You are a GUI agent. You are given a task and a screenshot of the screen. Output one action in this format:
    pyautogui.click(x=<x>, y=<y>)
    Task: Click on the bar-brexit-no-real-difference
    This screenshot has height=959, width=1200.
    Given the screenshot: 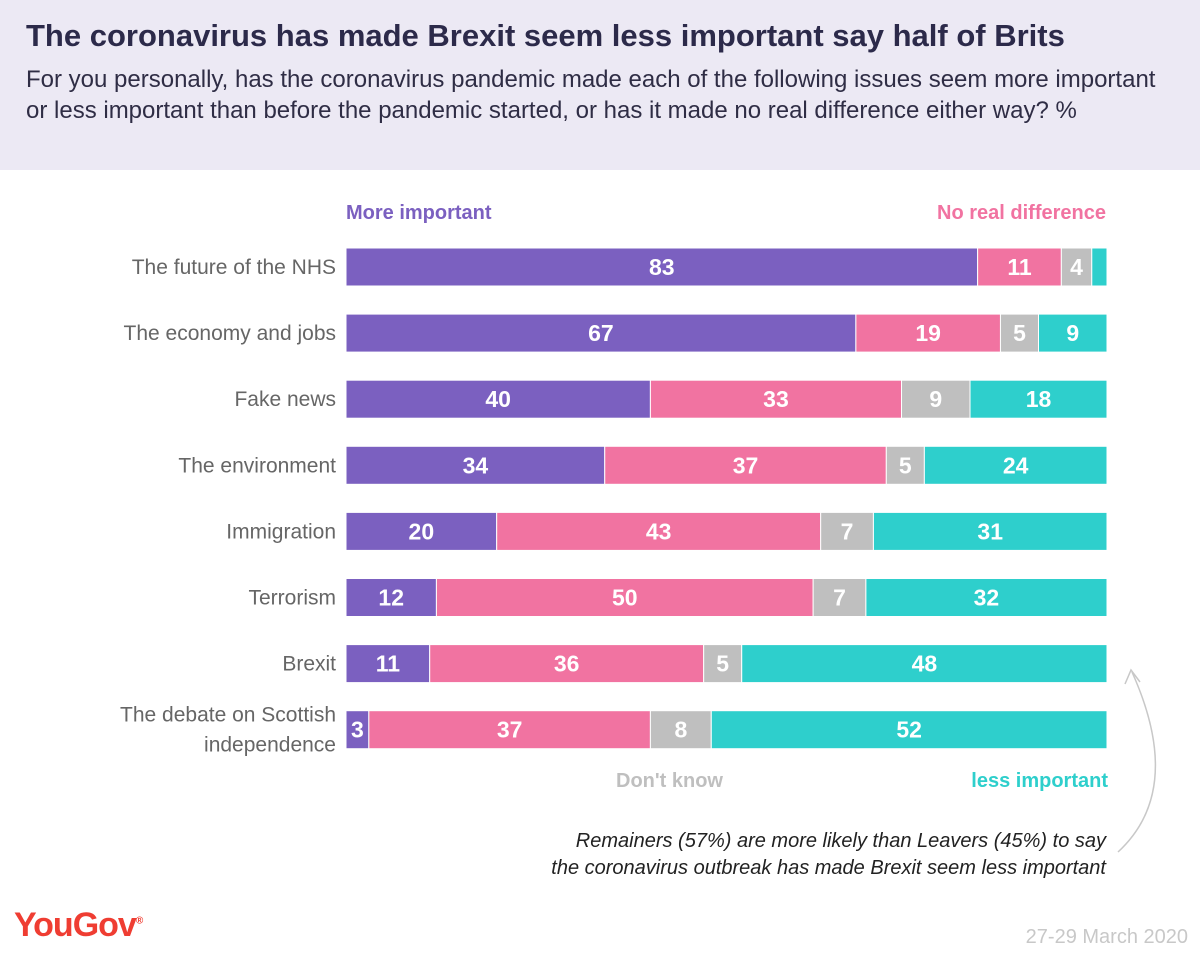 What is the action you would take?
    pyautogui.click(x=567, y=664)
    